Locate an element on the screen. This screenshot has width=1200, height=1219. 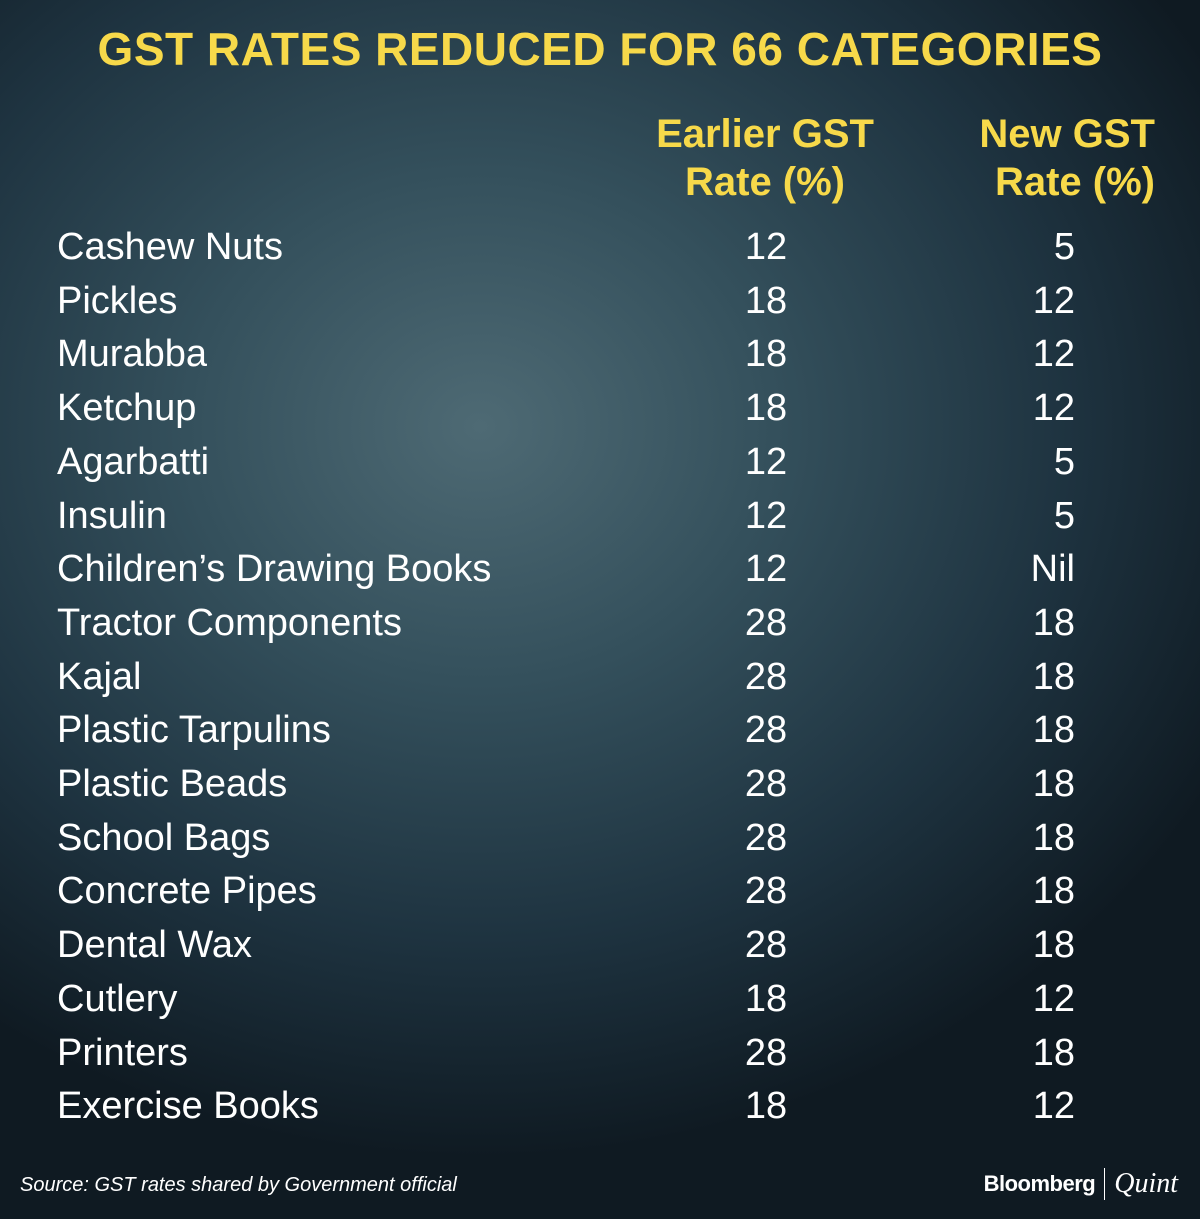
header-new-line2: Rate (%) is located at coordinates (1074, 182).